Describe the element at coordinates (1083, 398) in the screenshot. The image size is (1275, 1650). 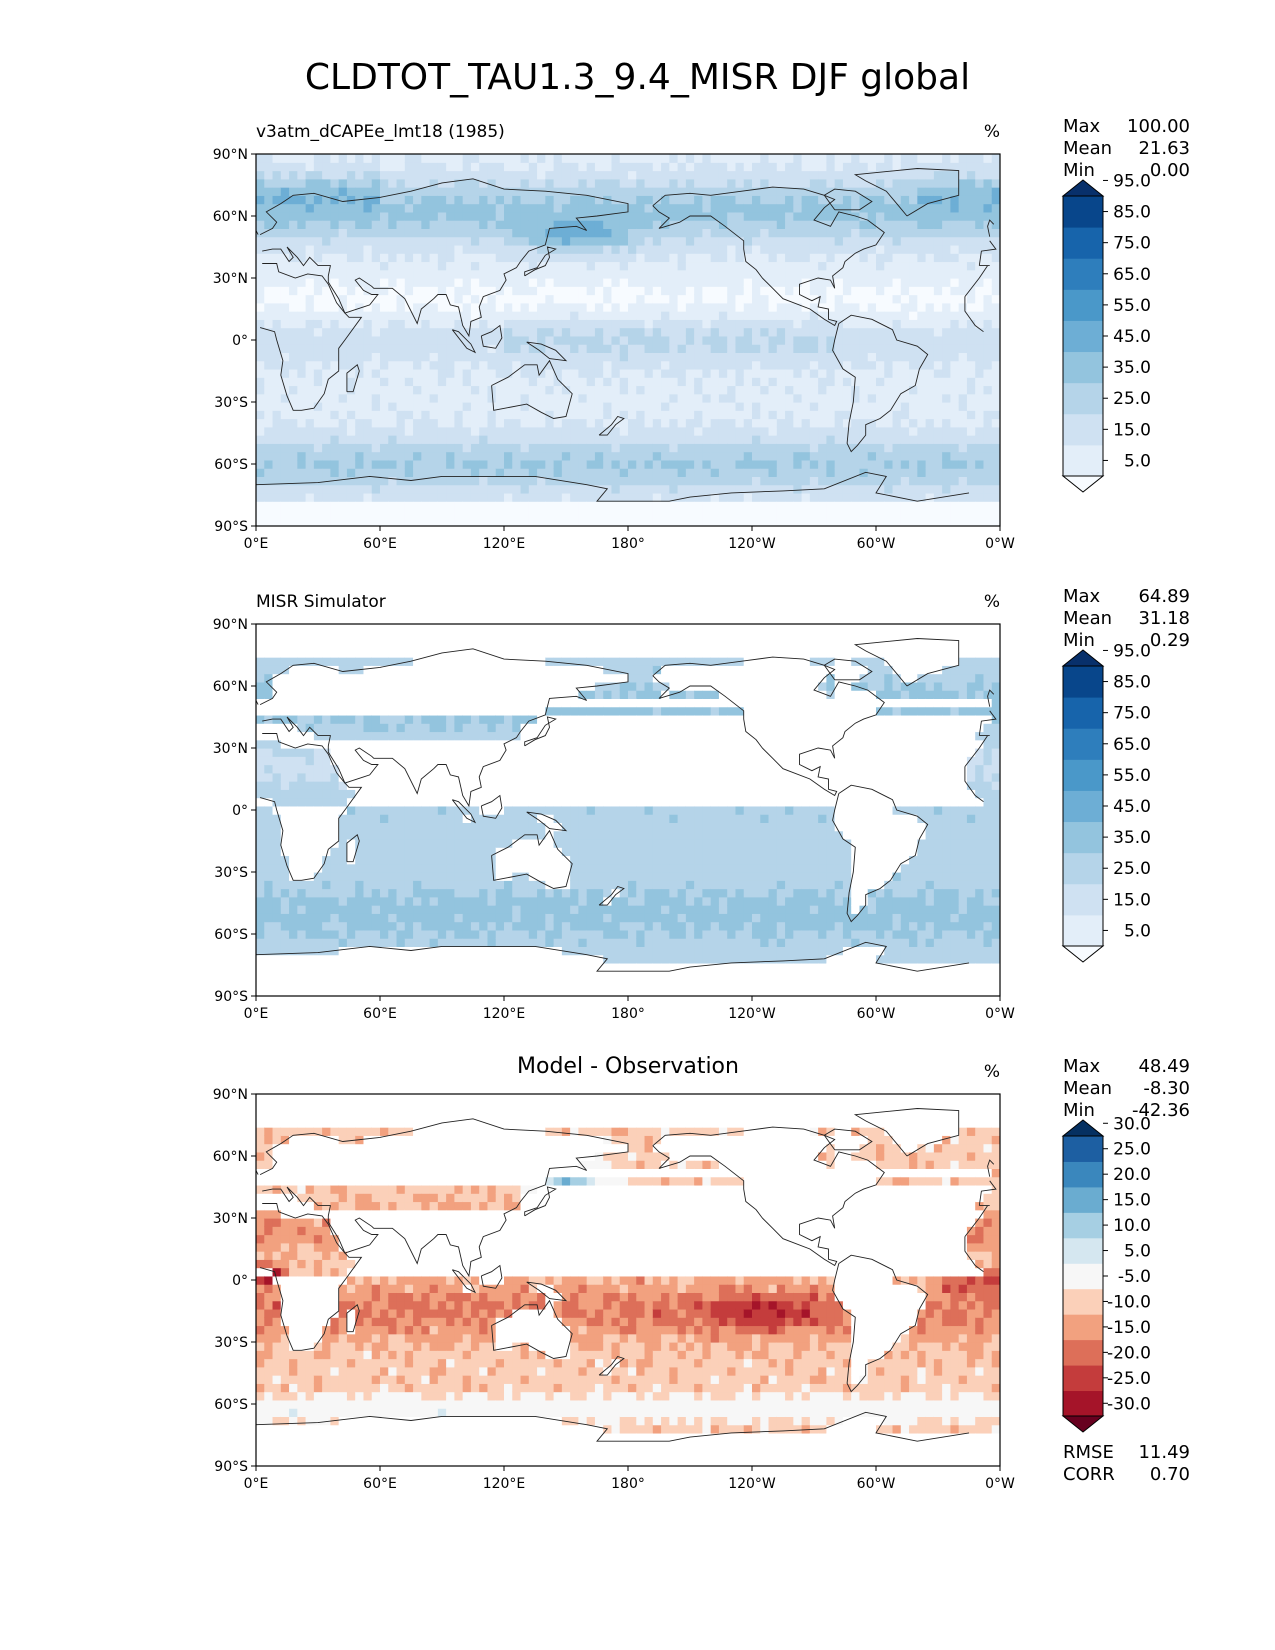
I see `colorbar-segment` at that location.